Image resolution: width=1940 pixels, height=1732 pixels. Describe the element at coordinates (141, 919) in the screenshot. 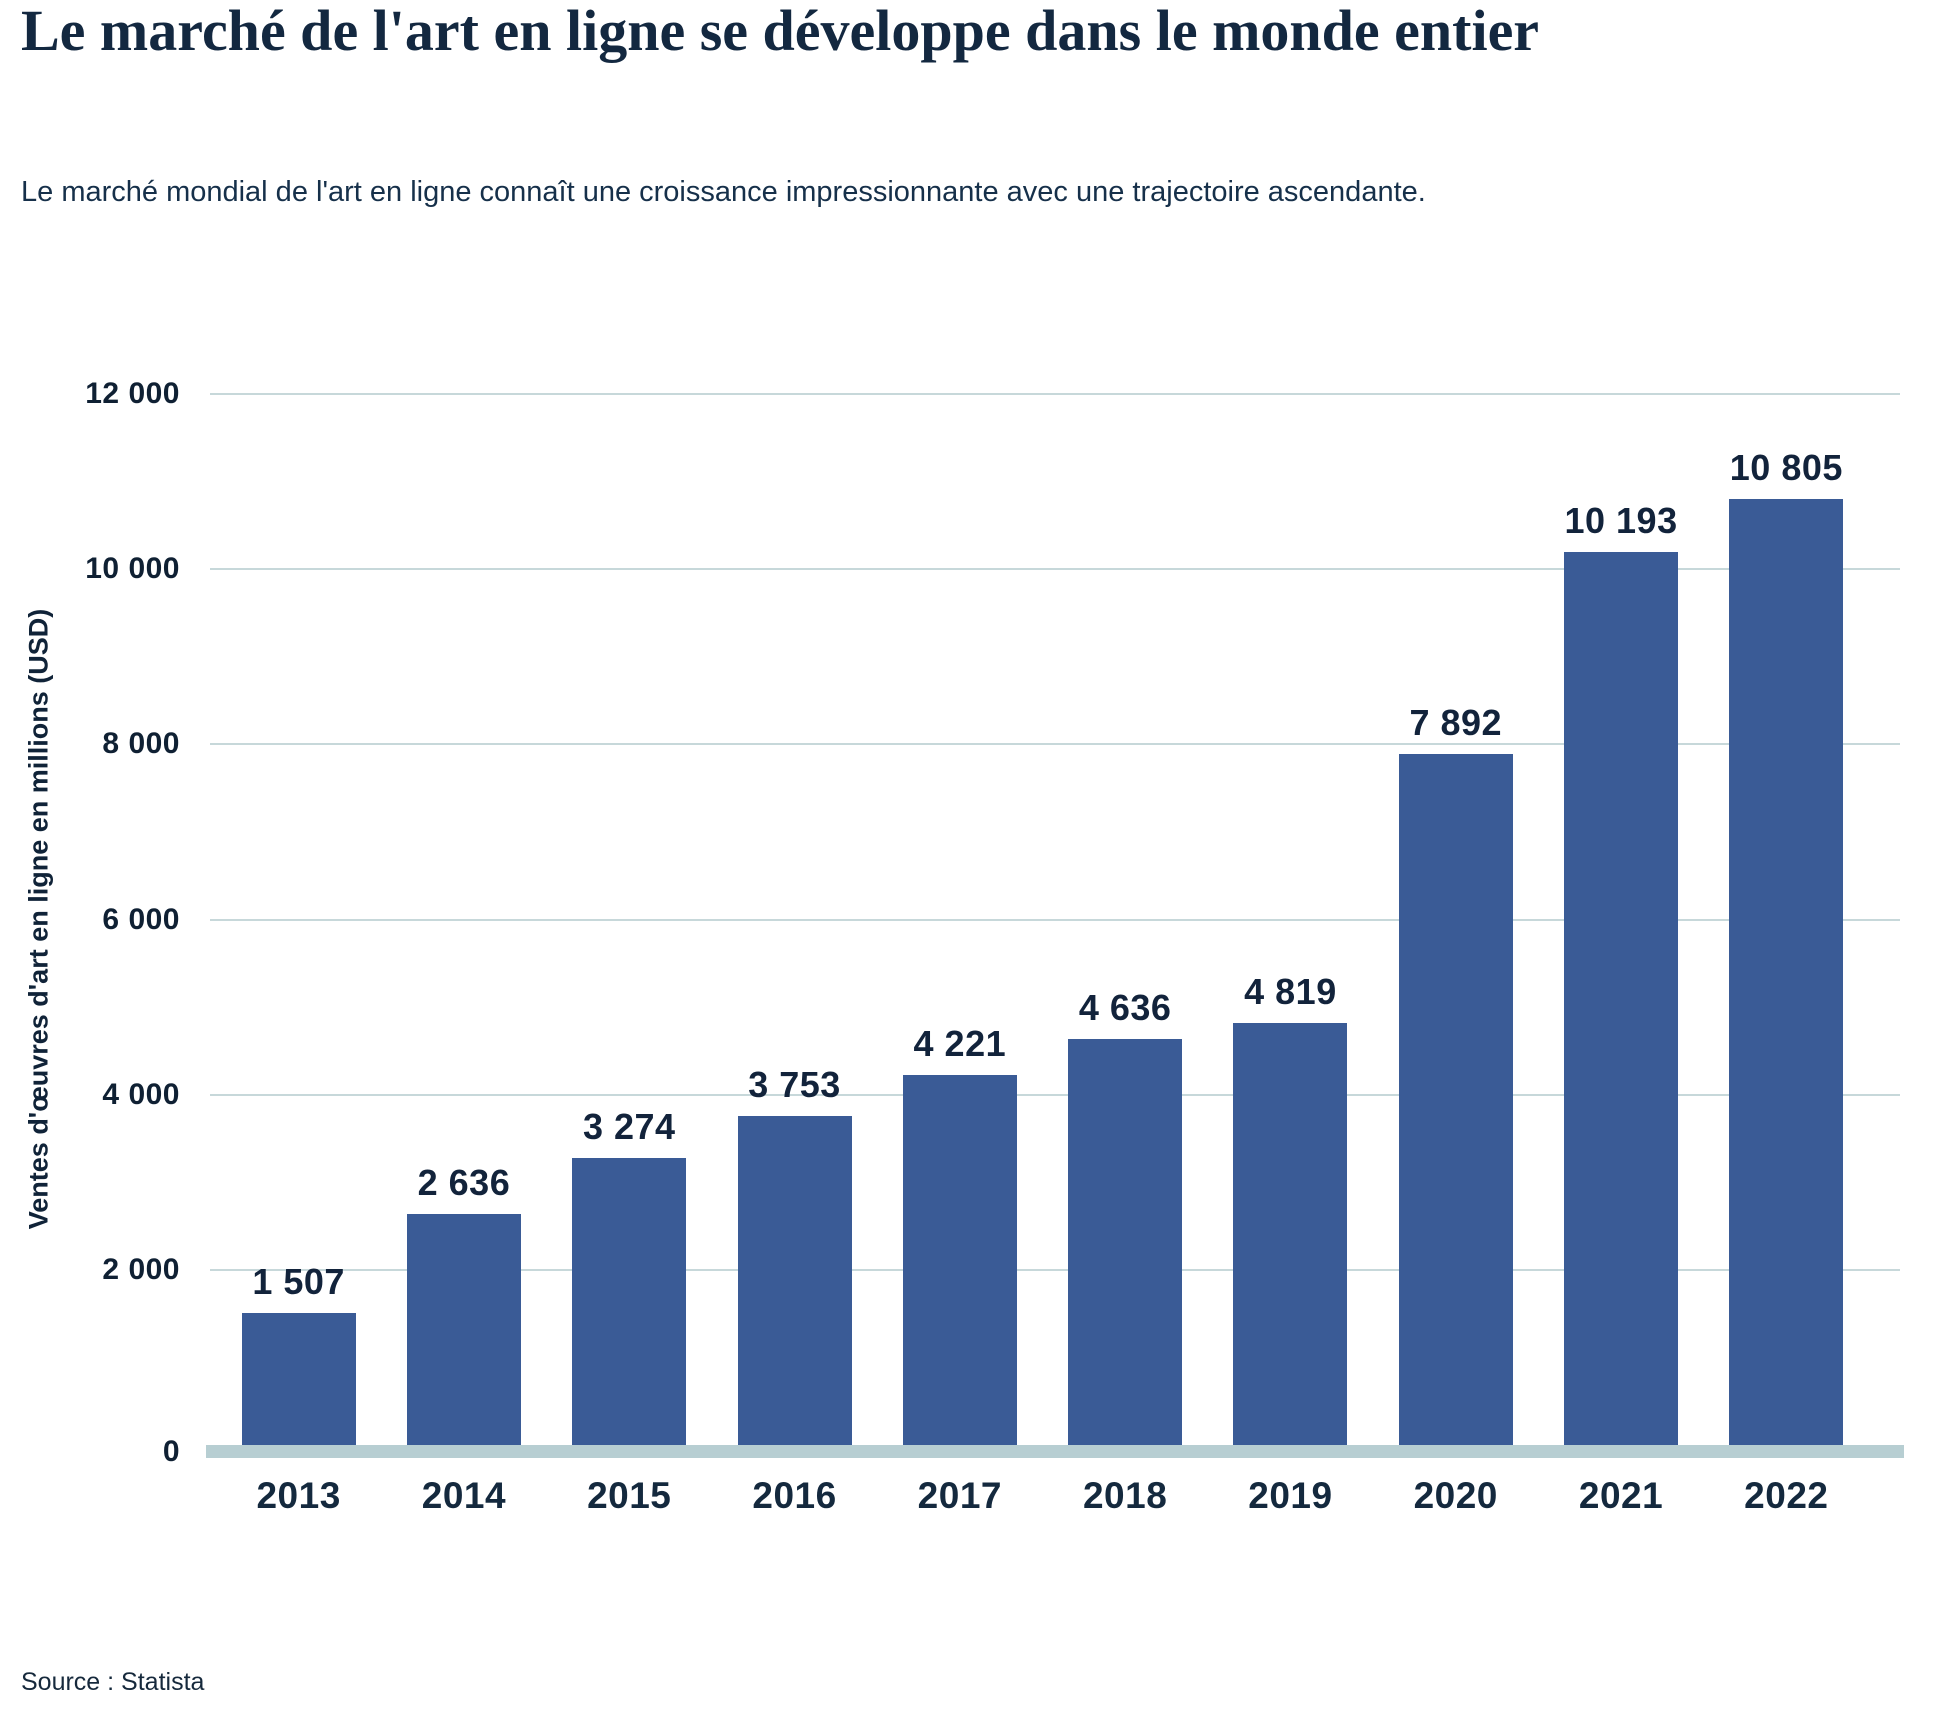

I see `y-tick-label-6000: 6 000` at that location.